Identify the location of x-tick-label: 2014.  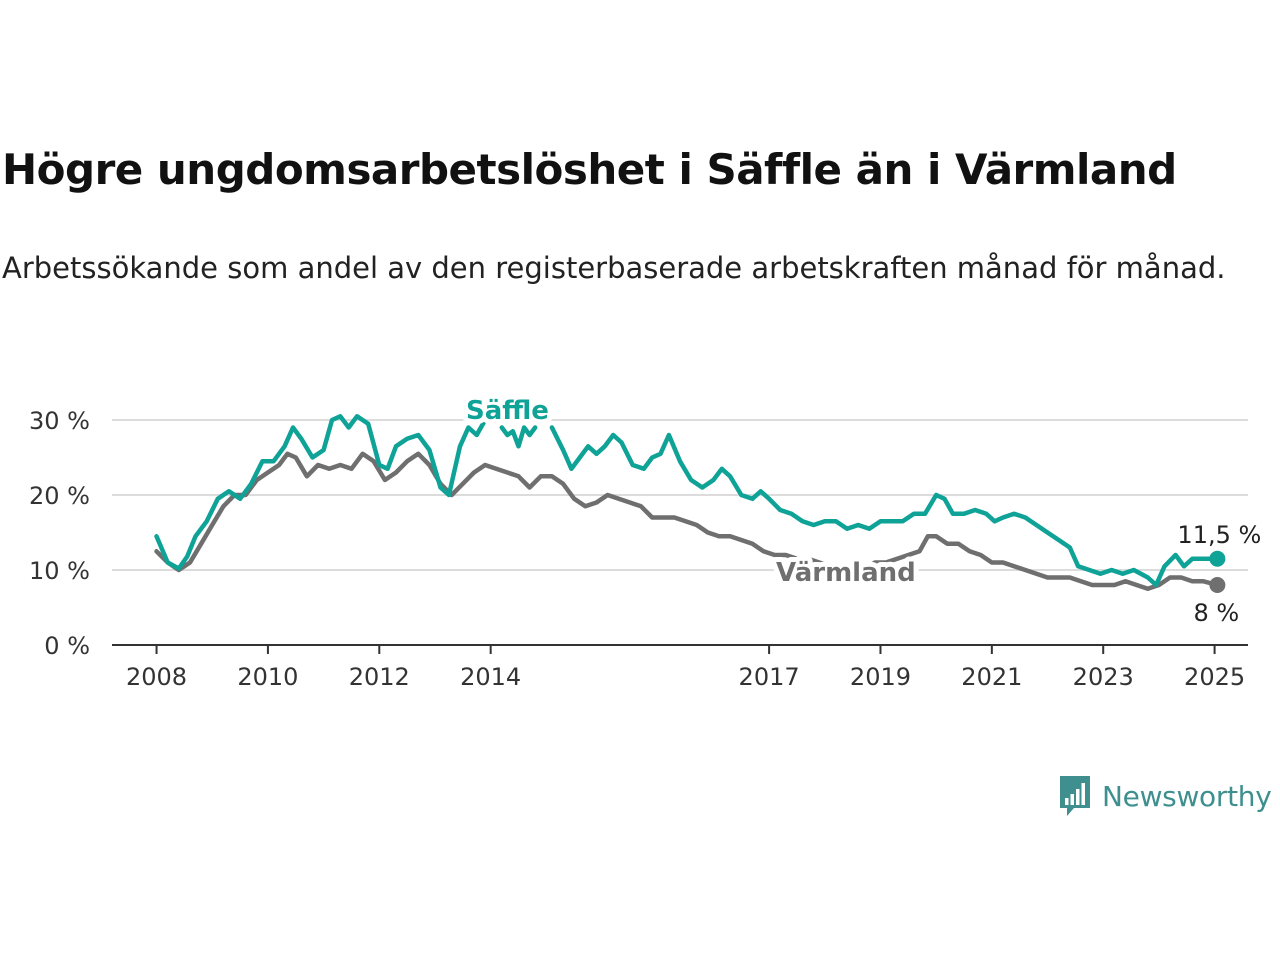
(490, 677).